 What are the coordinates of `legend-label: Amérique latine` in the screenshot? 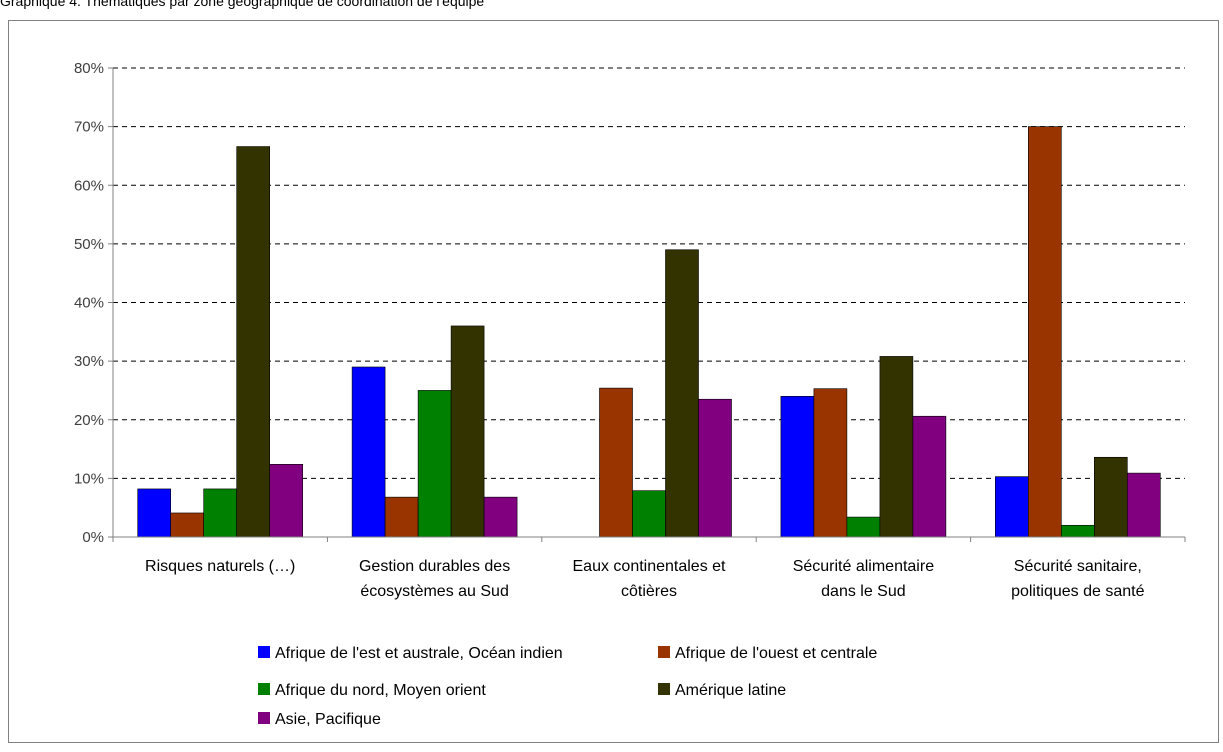 It's located at (730, 690).